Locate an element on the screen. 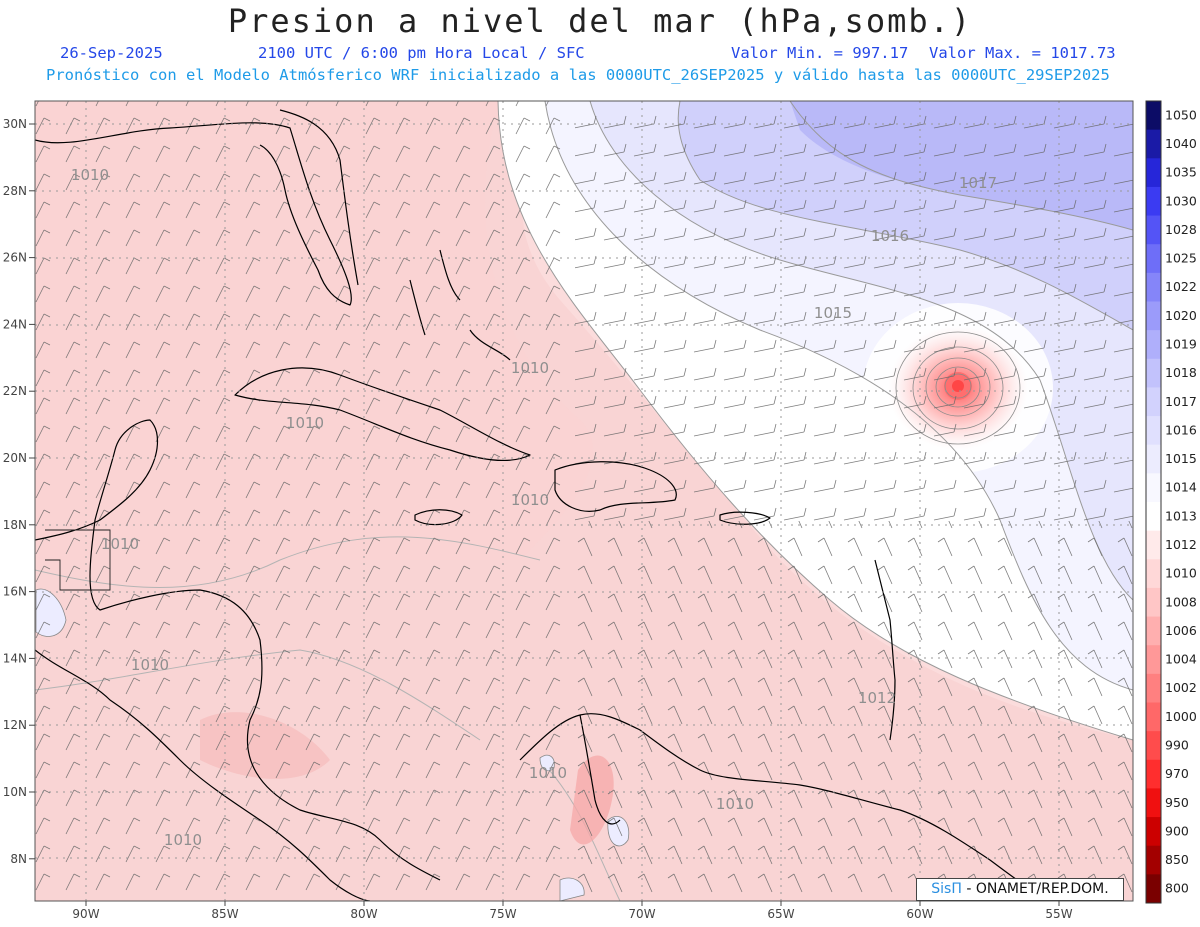  min-value: Valor Min. = 997.17 is located at coordinates (820, 53).